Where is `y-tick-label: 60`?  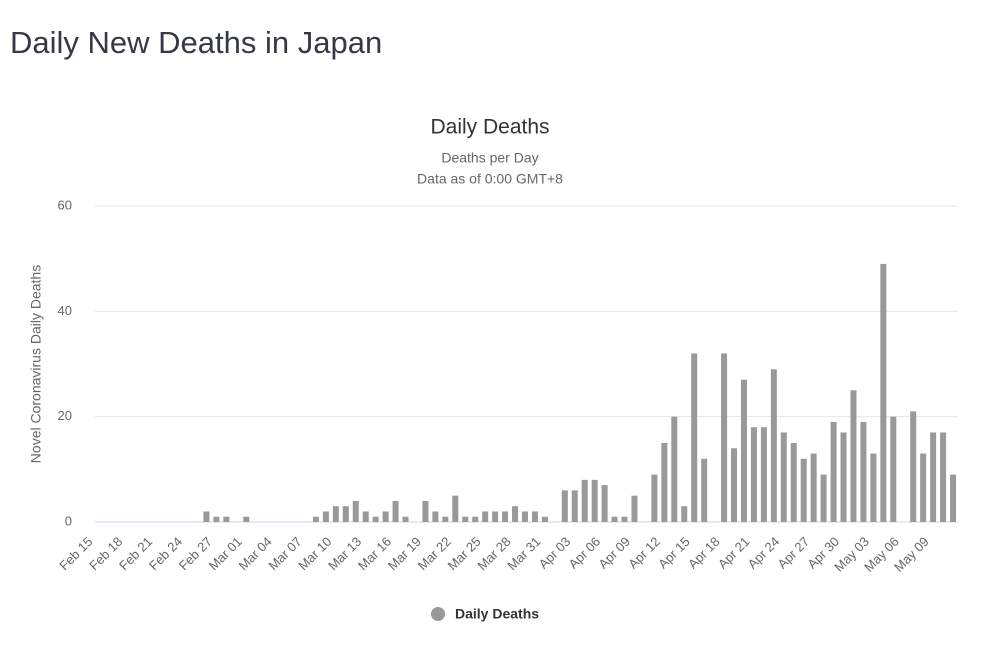 y-tick-label: 60 is located at coordinates (65, 204).